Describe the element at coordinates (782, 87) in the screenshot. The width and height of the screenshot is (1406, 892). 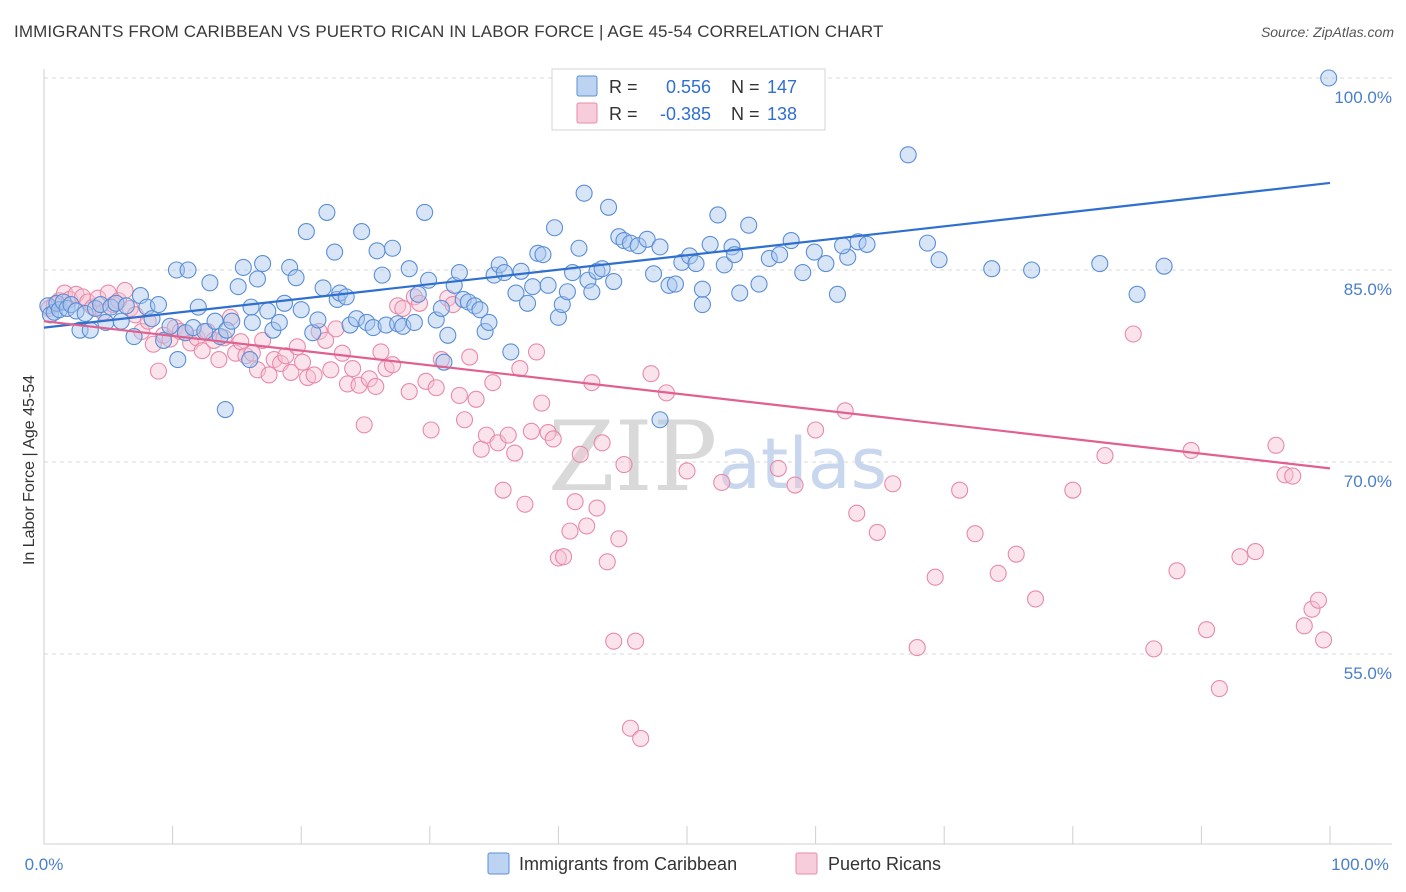
I see `legend-n-value-blue: 147` at that location.